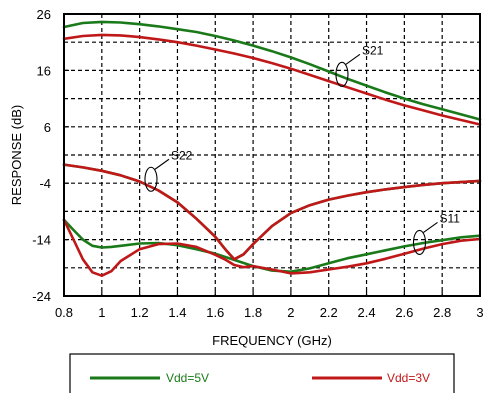  What do you see at coordinates (404, 312) in the screenshot?
I see `x-tick-label: 2.6` at bounding box center [404, 312].